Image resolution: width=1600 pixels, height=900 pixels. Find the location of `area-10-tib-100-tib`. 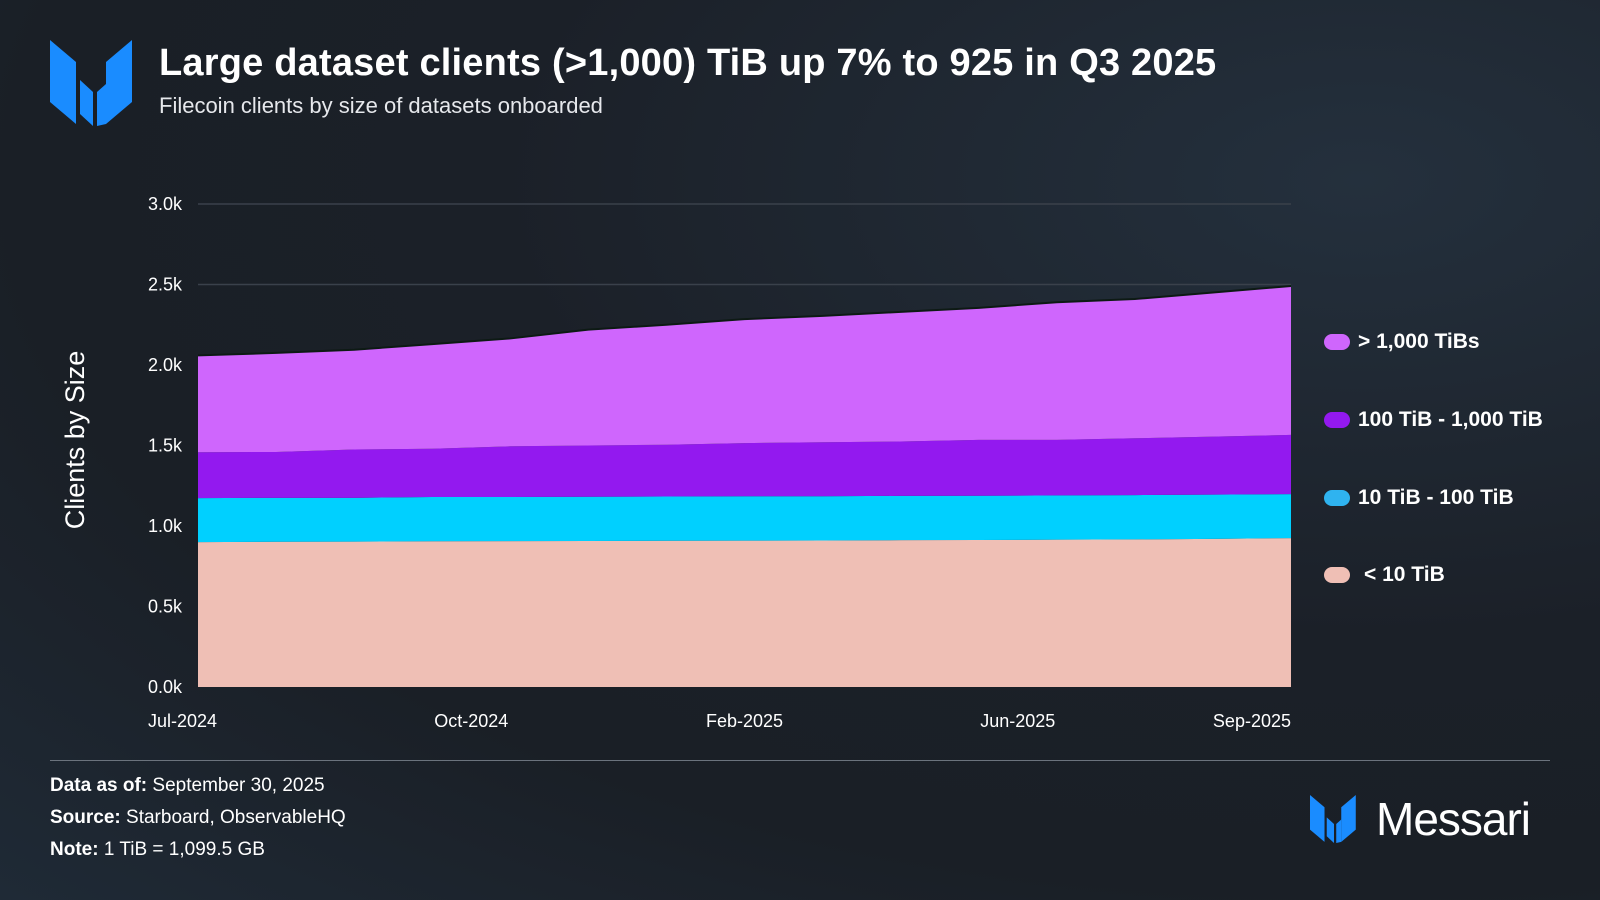

area-10-tib-100-tib is located at coordinates (744, 518).